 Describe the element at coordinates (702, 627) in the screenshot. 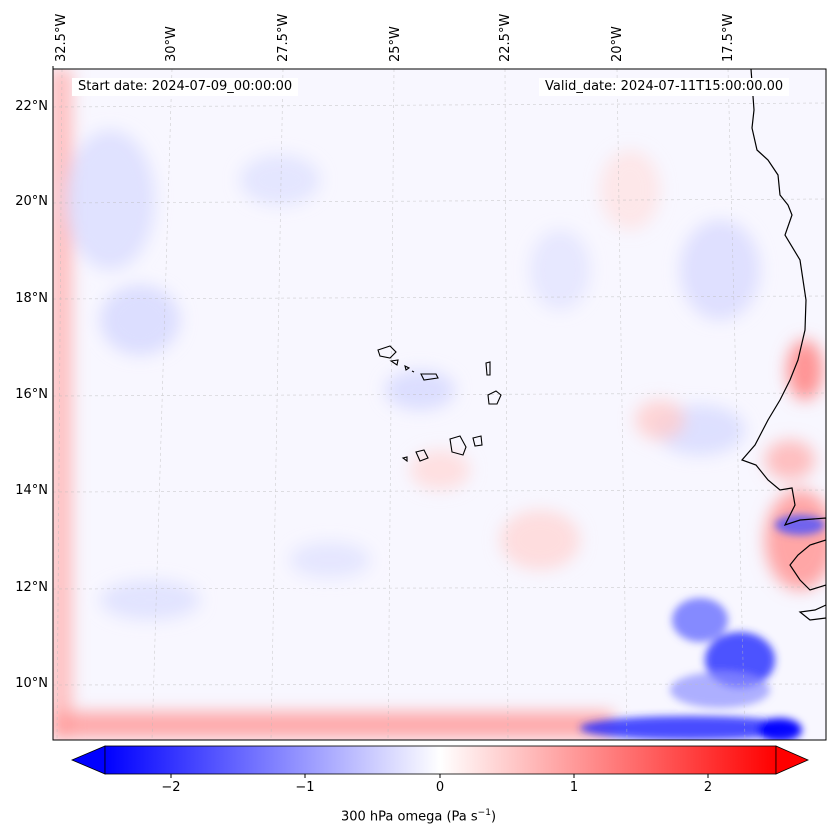

I see `omega-strong-field` at that location.